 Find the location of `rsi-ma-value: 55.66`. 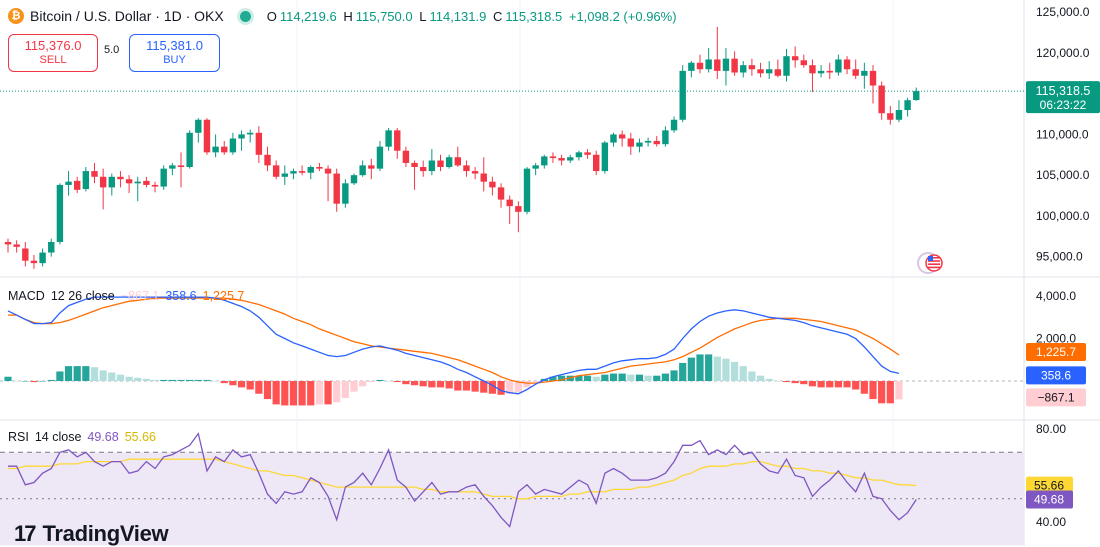

rsi-ma-value: 55.66 is located at coordinates (140, 437).